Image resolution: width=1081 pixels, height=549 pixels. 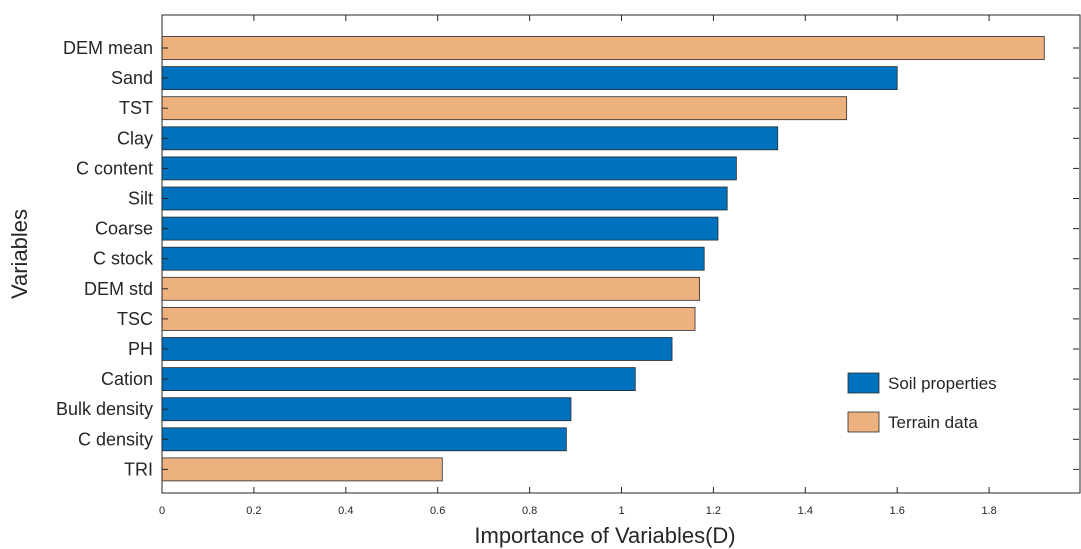 What do you see at coordinates (118, 289) in the screenshot?
I see `category-label-dem-std: DEM std` at bounding box center [118, 289].